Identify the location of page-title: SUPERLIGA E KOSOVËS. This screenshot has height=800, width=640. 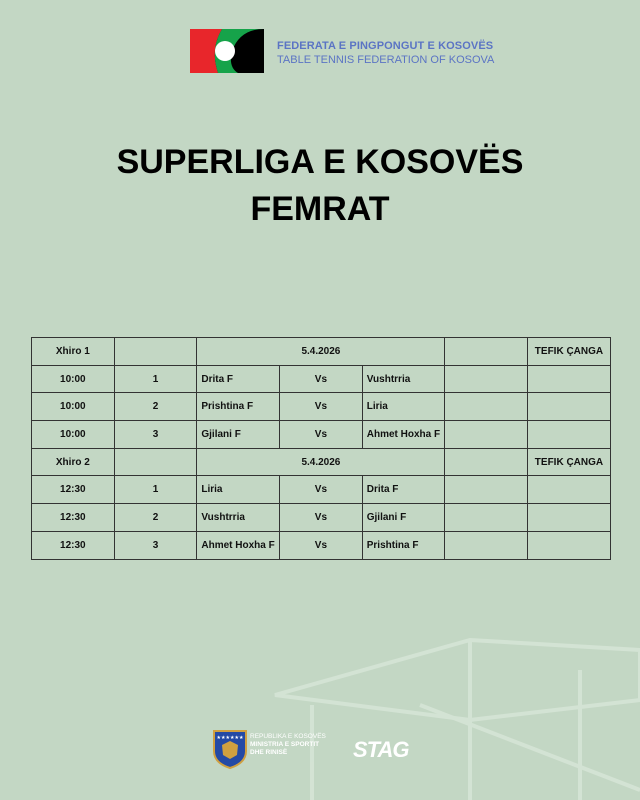
(320, 162).